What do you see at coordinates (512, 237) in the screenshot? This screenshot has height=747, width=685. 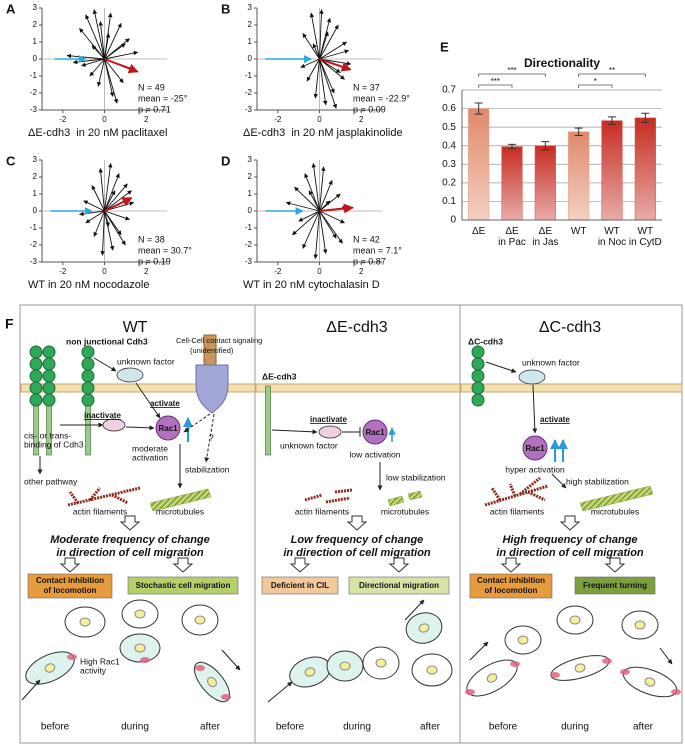 I see `x-tick-label: ΔE in Pac` at bounding box center [512, 237].